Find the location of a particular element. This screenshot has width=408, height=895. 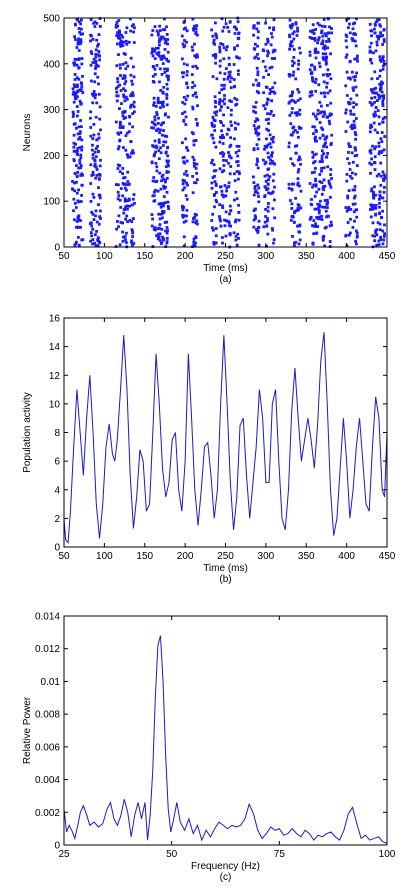

x-tick-label: 300 is located at coordinates (266, 556).